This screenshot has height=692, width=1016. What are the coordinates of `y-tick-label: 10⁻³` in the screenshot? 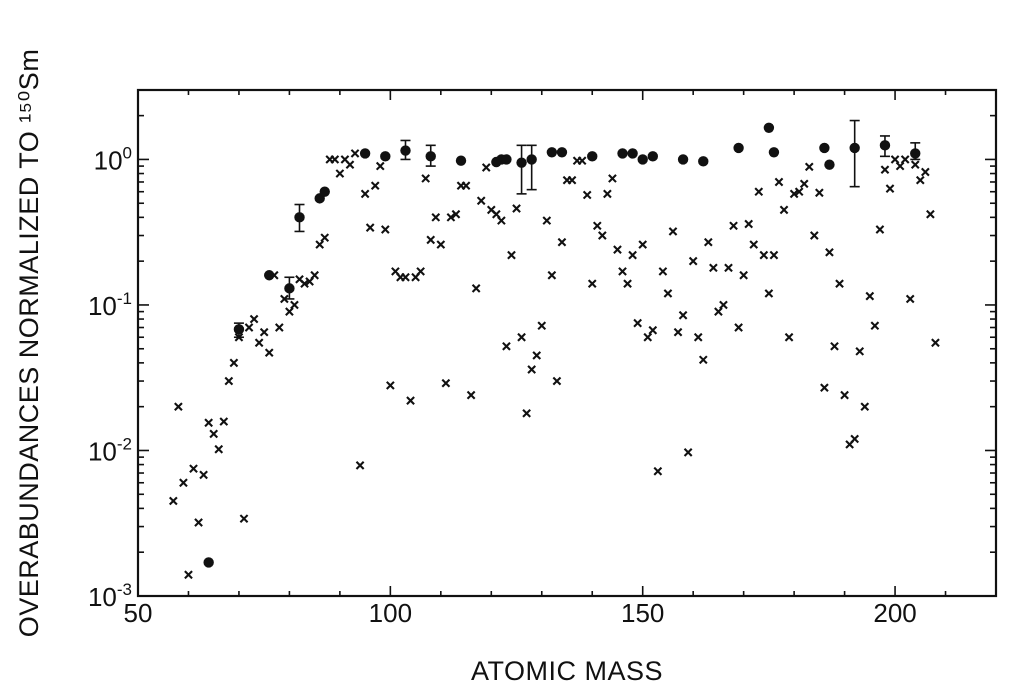 It's located at (110, 596).